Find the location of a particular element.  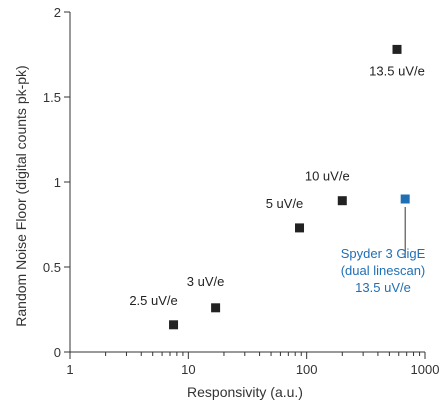

y-tick-label: 0 is located at coordinates (57, 352).